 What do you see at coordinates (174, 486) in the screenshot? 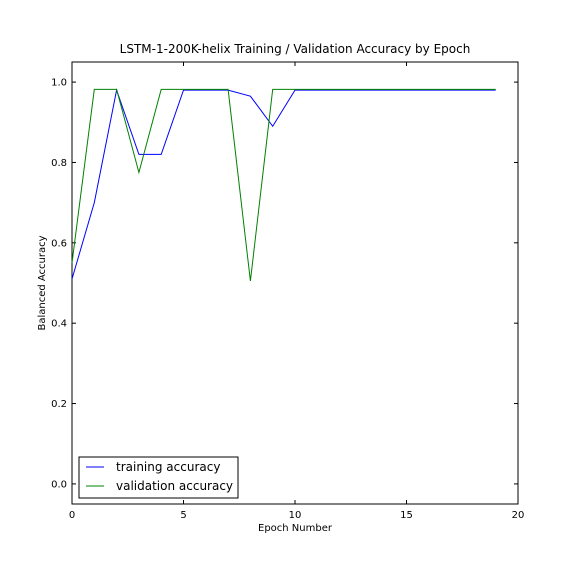
I see `validation-accuracy-legend-label: validation accuracy` at bounding box center [174, 486].